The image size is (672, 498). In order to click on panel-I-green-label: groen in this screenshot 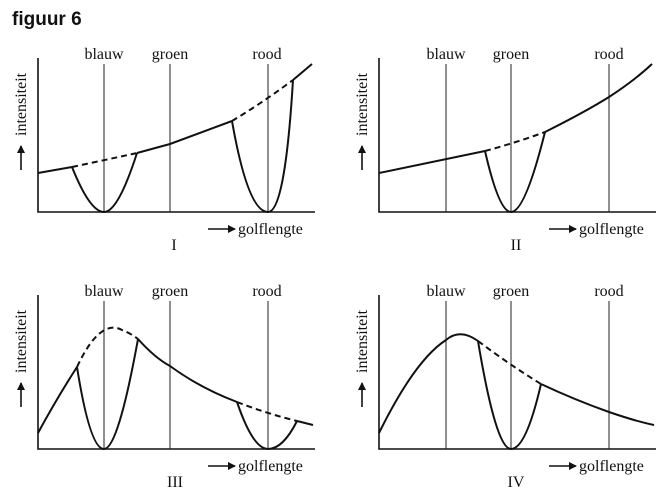, I will do `click(170, 54)`.